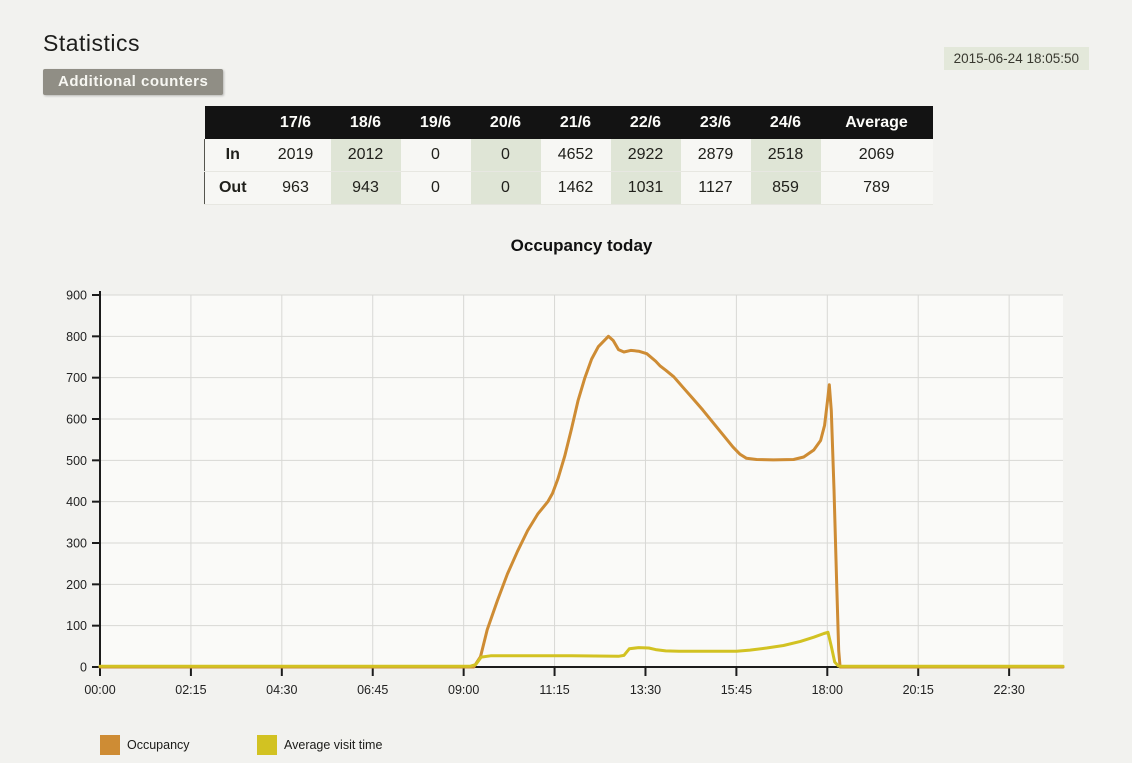 The height and width of the screenshot is (763, 1132). What do you see at coordinates (876, 155) in the screenshot?
I see `table-cell: 2069` at bounding box center [876, 155].